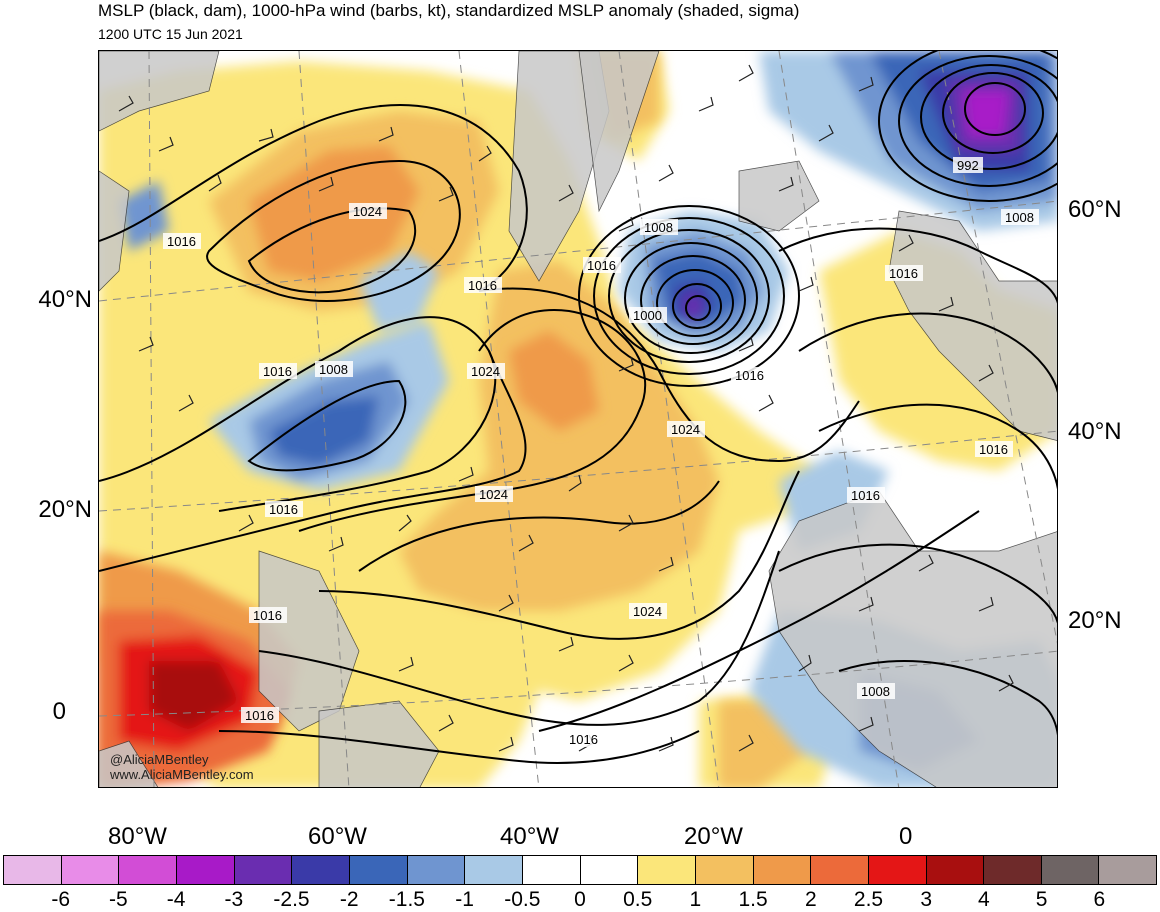  Describe the element at coordinates (713, 836) in the screenshot. I see `lon-label-20w: 20°W` at that location.